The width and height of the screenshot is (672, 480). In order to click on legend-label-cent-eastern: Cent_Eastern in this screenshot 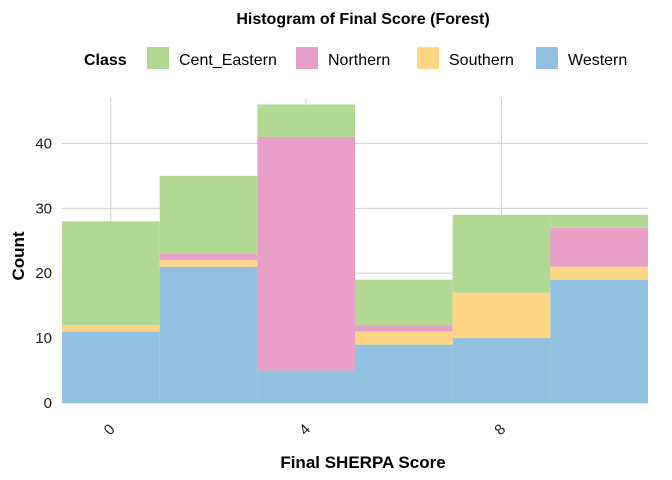, I will do `click(228, 60)`.